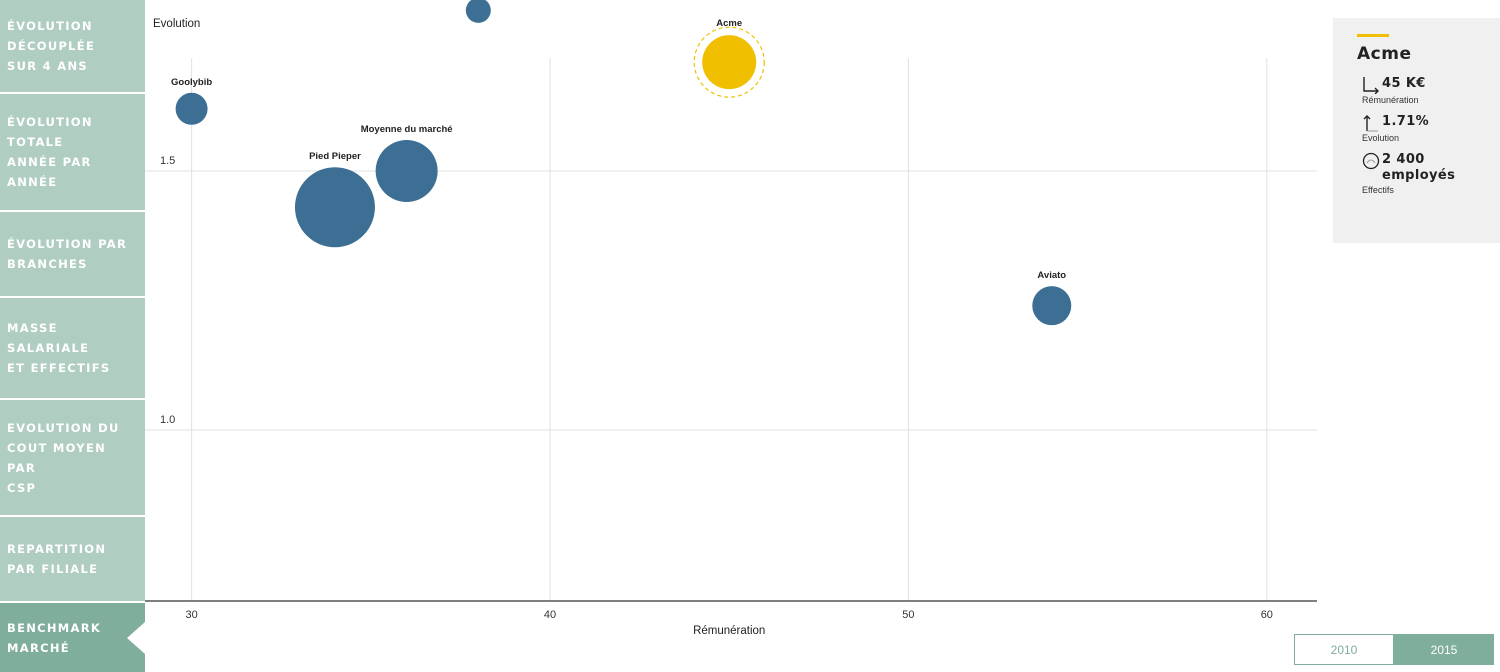 Image resolution: width=1500 pixels, height=672 pixels. I want to click on x-axis-title: Rémunération, so click(729, 631).